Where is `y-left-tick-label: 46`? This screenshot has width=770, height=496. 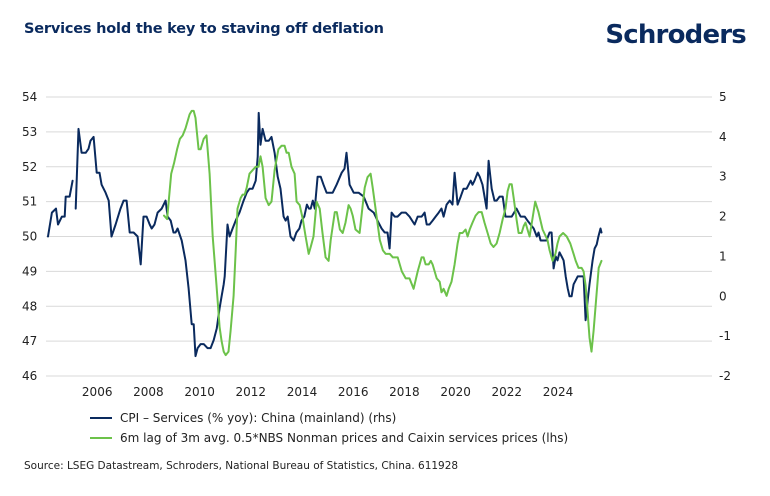
y-left-tick-label: 46 is located at coordinates (29, 376).